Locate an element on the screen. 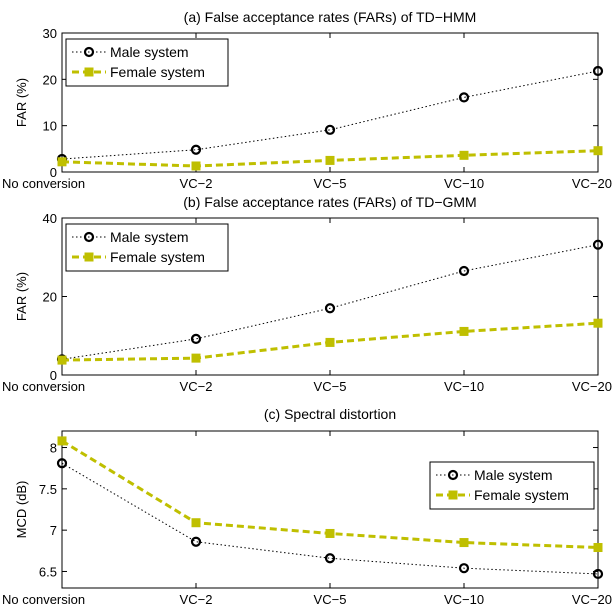 The width and height of the screenshot is (616, 610). y-tick-label: 8 is located at coordinates (53, 448).